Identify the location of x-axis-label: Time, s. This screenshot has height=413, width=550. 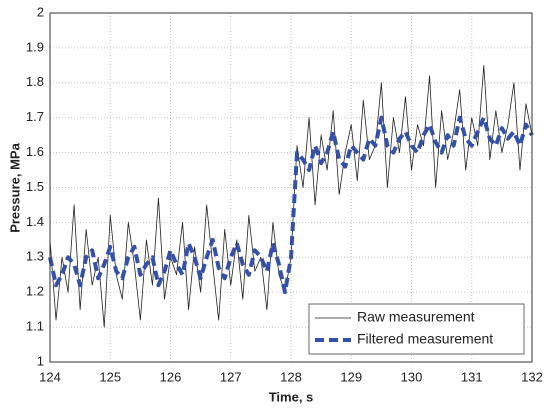
(291, 396).